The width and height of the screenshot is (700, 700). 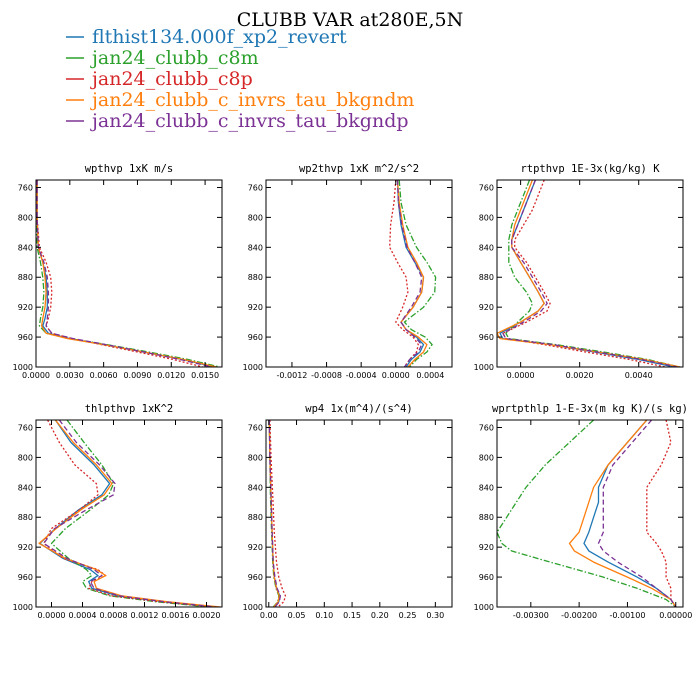 What do you see at coordinates (590, 409) in the screenshot?
I see `panel-title: wprtpthlp 1-E-3x(m kg K)/(s kg)` at bounding box center [590, 409].